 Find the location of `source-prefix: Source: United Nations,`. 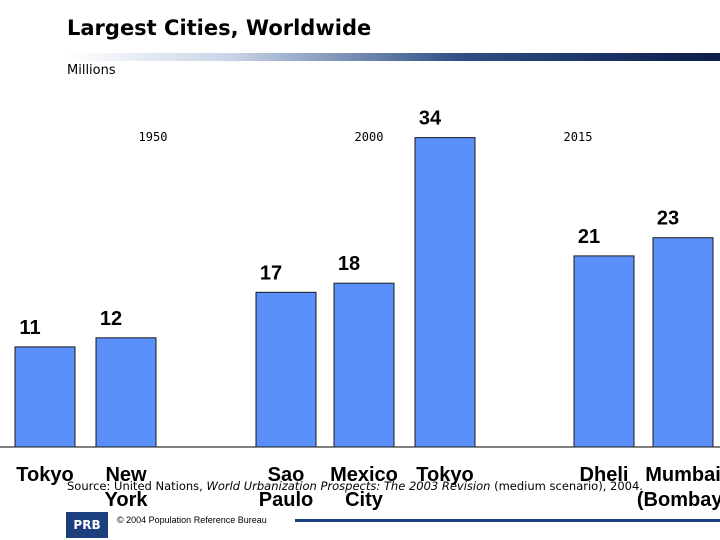

source-prefix: Source: United Nations, is located at coordinates (137, 486).